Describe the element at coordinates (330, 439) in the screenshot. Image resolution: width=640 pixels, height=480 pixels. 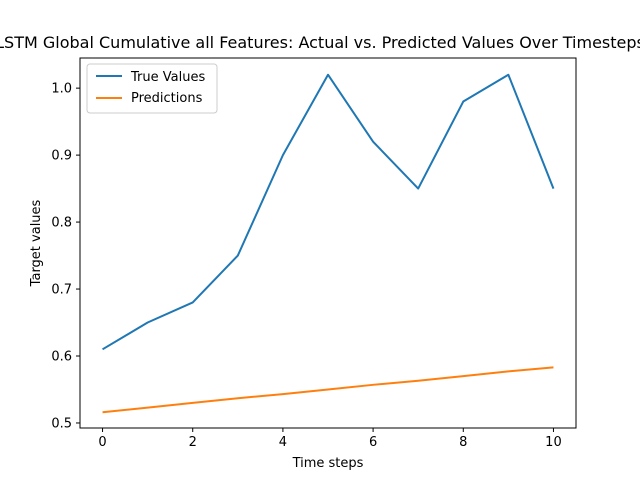
I see `x-axis-ticks: 0 2 4 6 8 10` at that location.